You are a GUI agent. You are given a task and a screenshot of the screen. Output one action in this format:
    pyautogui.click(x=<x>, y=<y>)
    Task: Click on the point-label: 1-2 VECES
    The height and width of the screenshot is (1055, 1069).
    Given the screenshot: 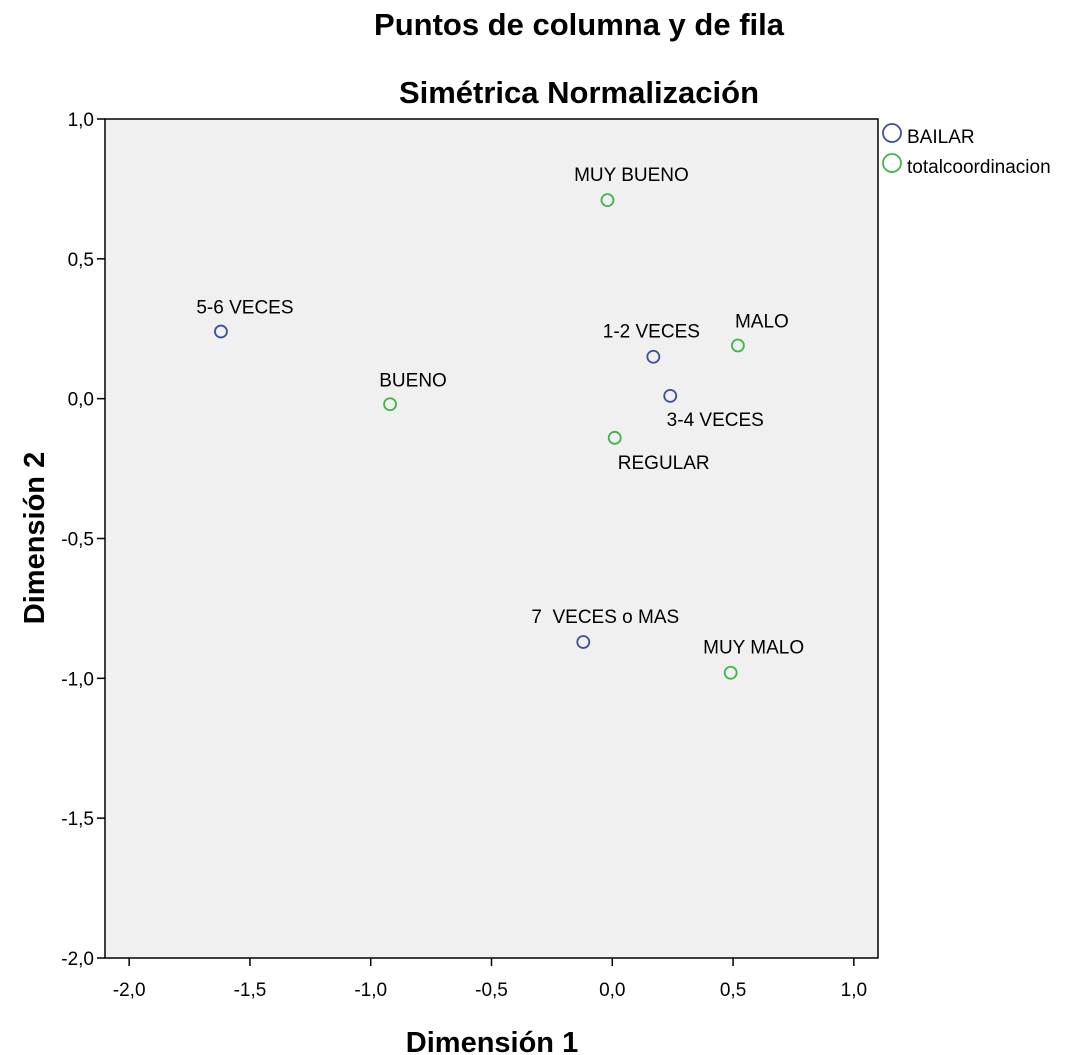 What is the action you would take?
    pyautogui.click(x=651, y=332)
    